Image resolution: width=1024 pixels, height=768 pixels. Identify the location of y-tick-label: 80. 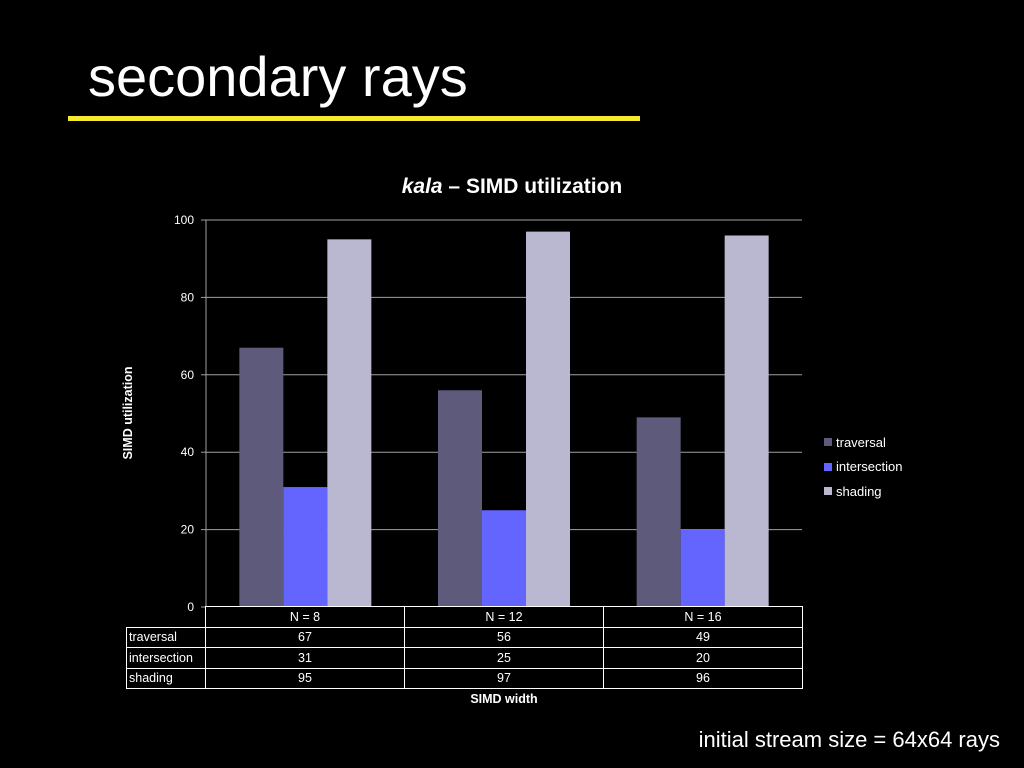
(188, 297).